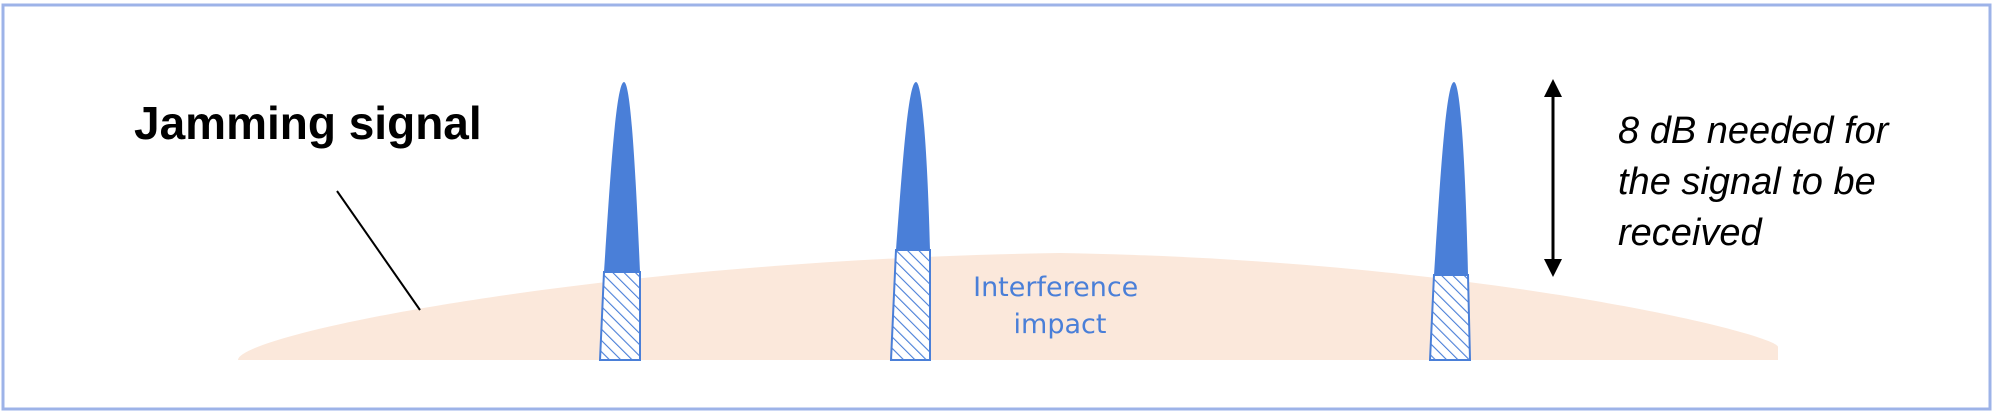  What do you see at coordinates (378, 250) in the screenshot?
I see `jamming-pointer-line` at bounding box center [378, 250].